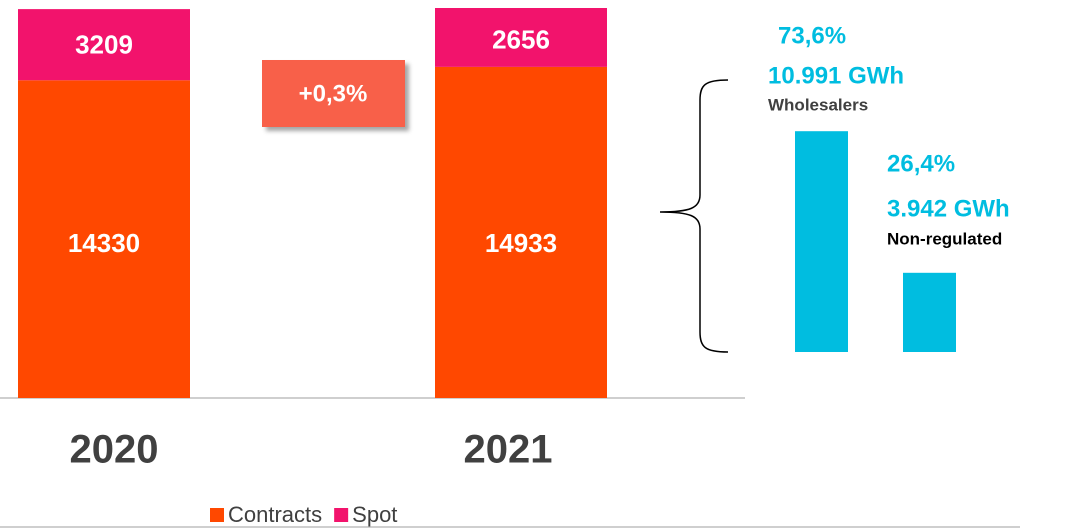 The width and height of the screenshot is (1074, 531). Describe the element at coordinates (508, 450) in the screenshot. I see `x-tick-label: 2021` at that location.